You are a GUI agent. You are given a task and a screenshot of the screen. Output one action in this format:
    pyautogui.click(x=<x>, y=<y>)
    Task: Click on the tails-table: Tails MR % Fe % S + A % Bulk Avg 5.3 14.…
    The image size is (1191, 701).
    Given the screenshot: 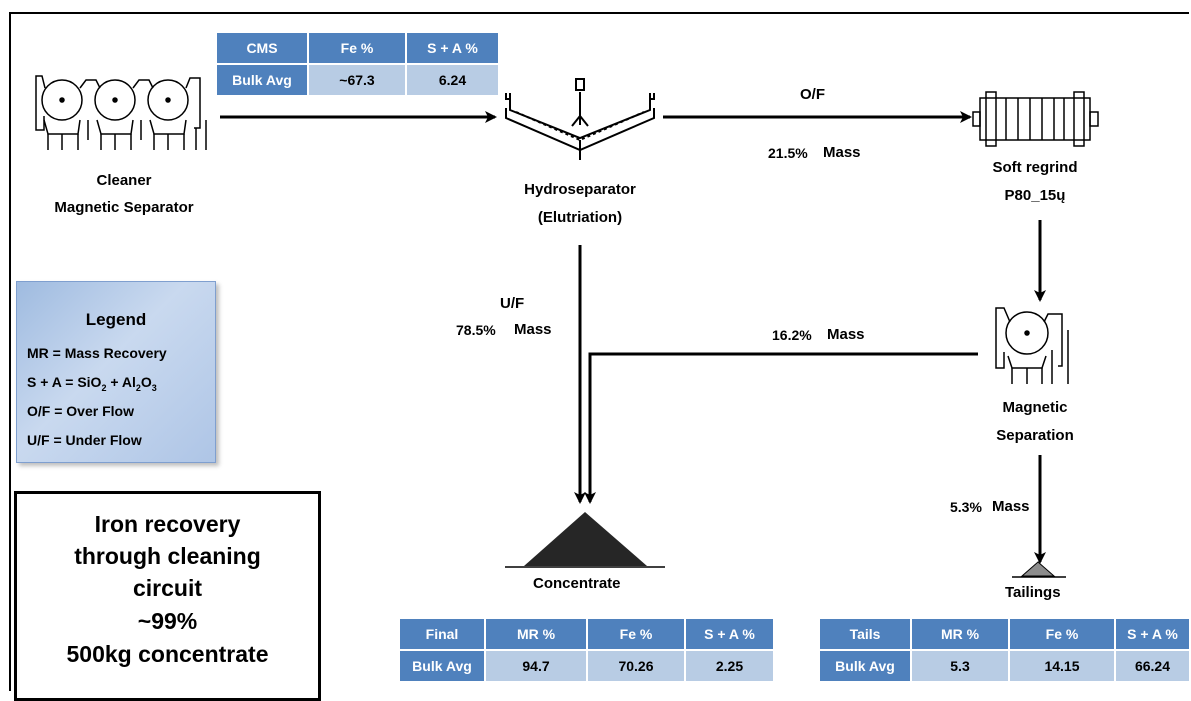 What is the action you would take?
    pyautogui.click(x=1004, y=650)
    